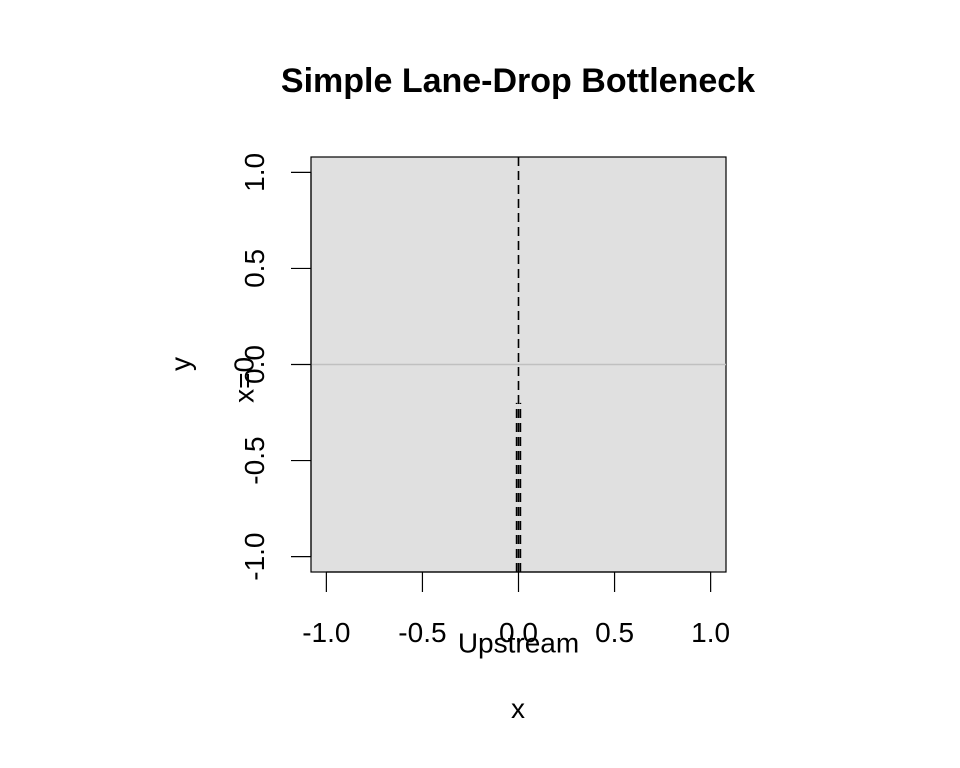  I want to click on y-tick-label: 0.5, so click(254, 268).